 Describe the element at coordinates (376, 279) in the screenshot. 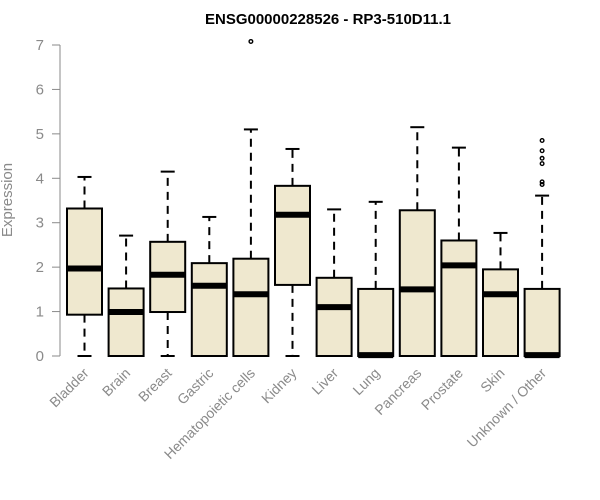

I see `box-lung` at that location.